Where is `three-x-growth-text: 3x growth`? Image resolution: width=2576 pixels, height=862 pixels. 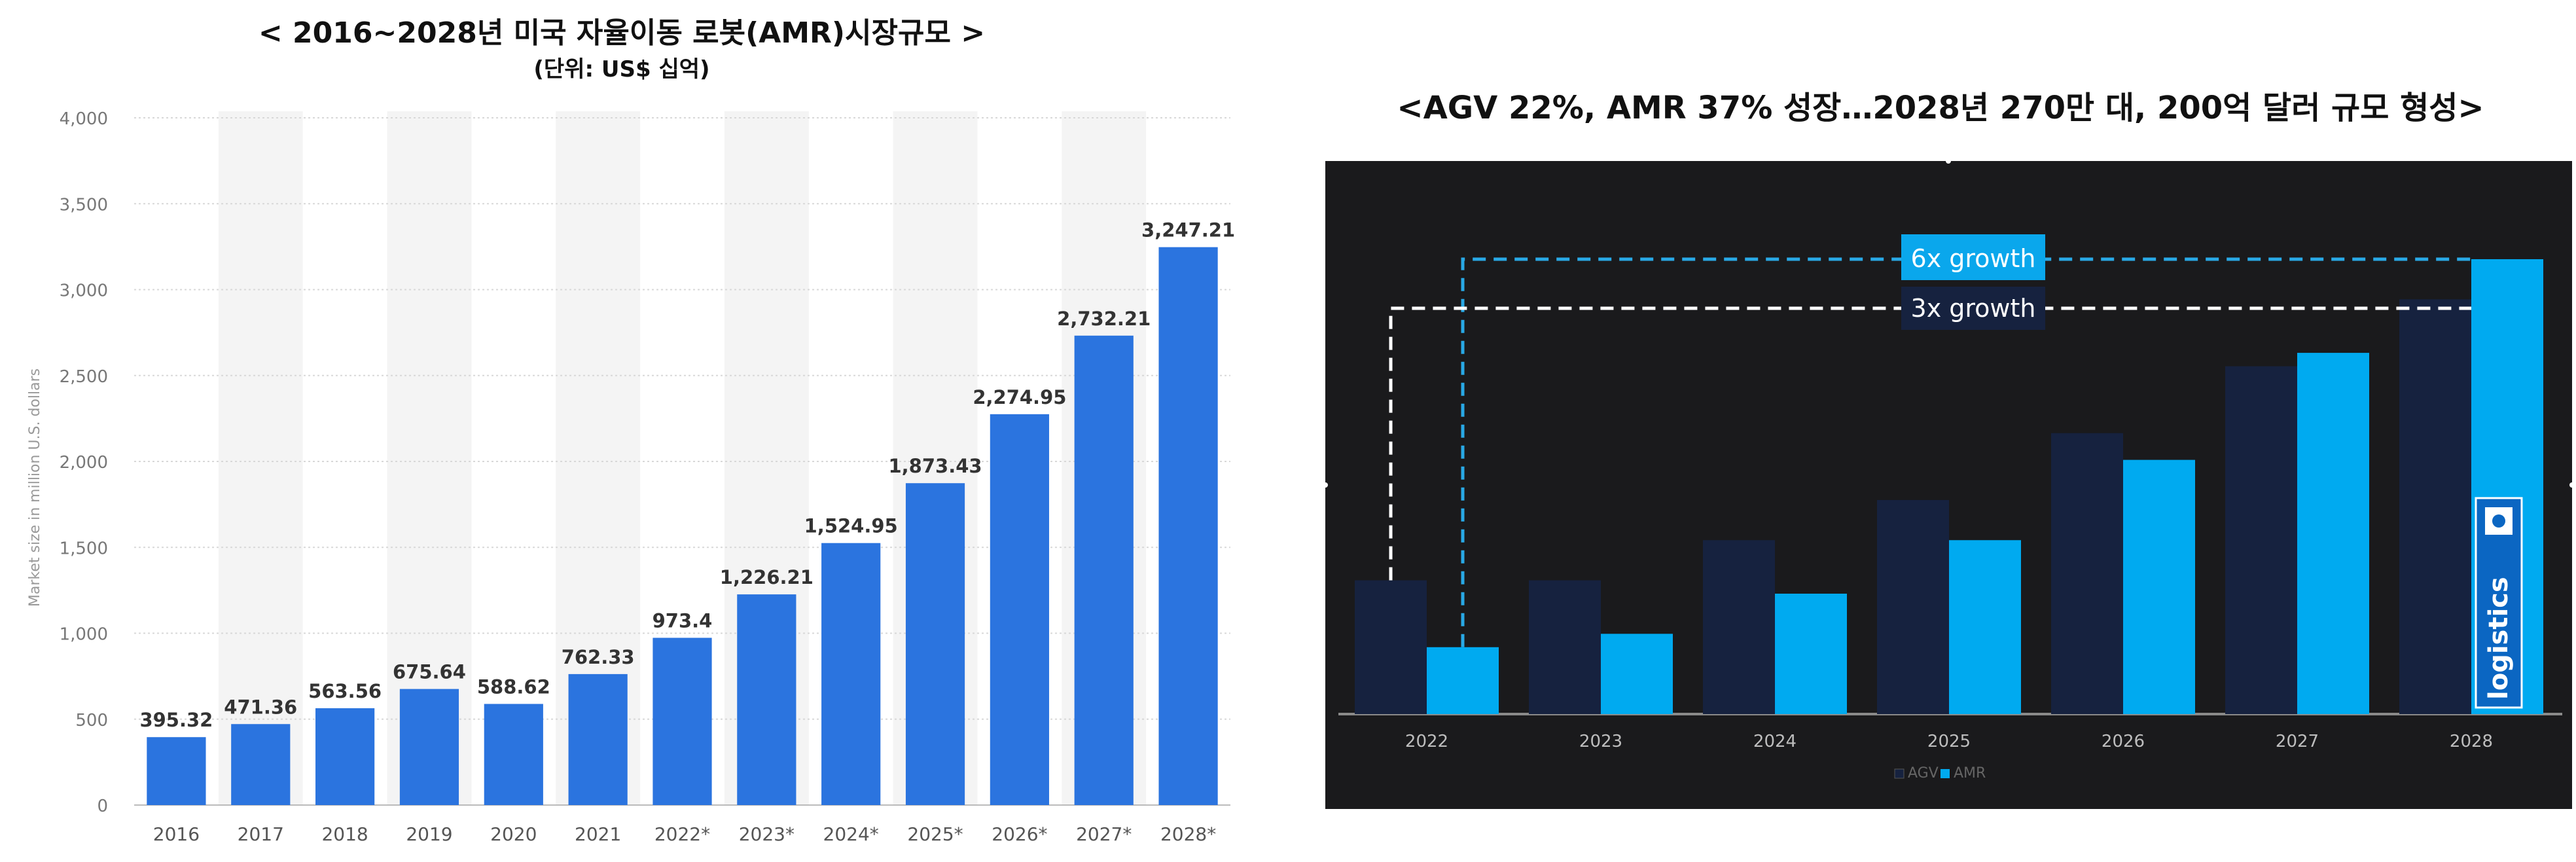 three-x-growth-text: 3x growth is located at coordinates (1973, 308).